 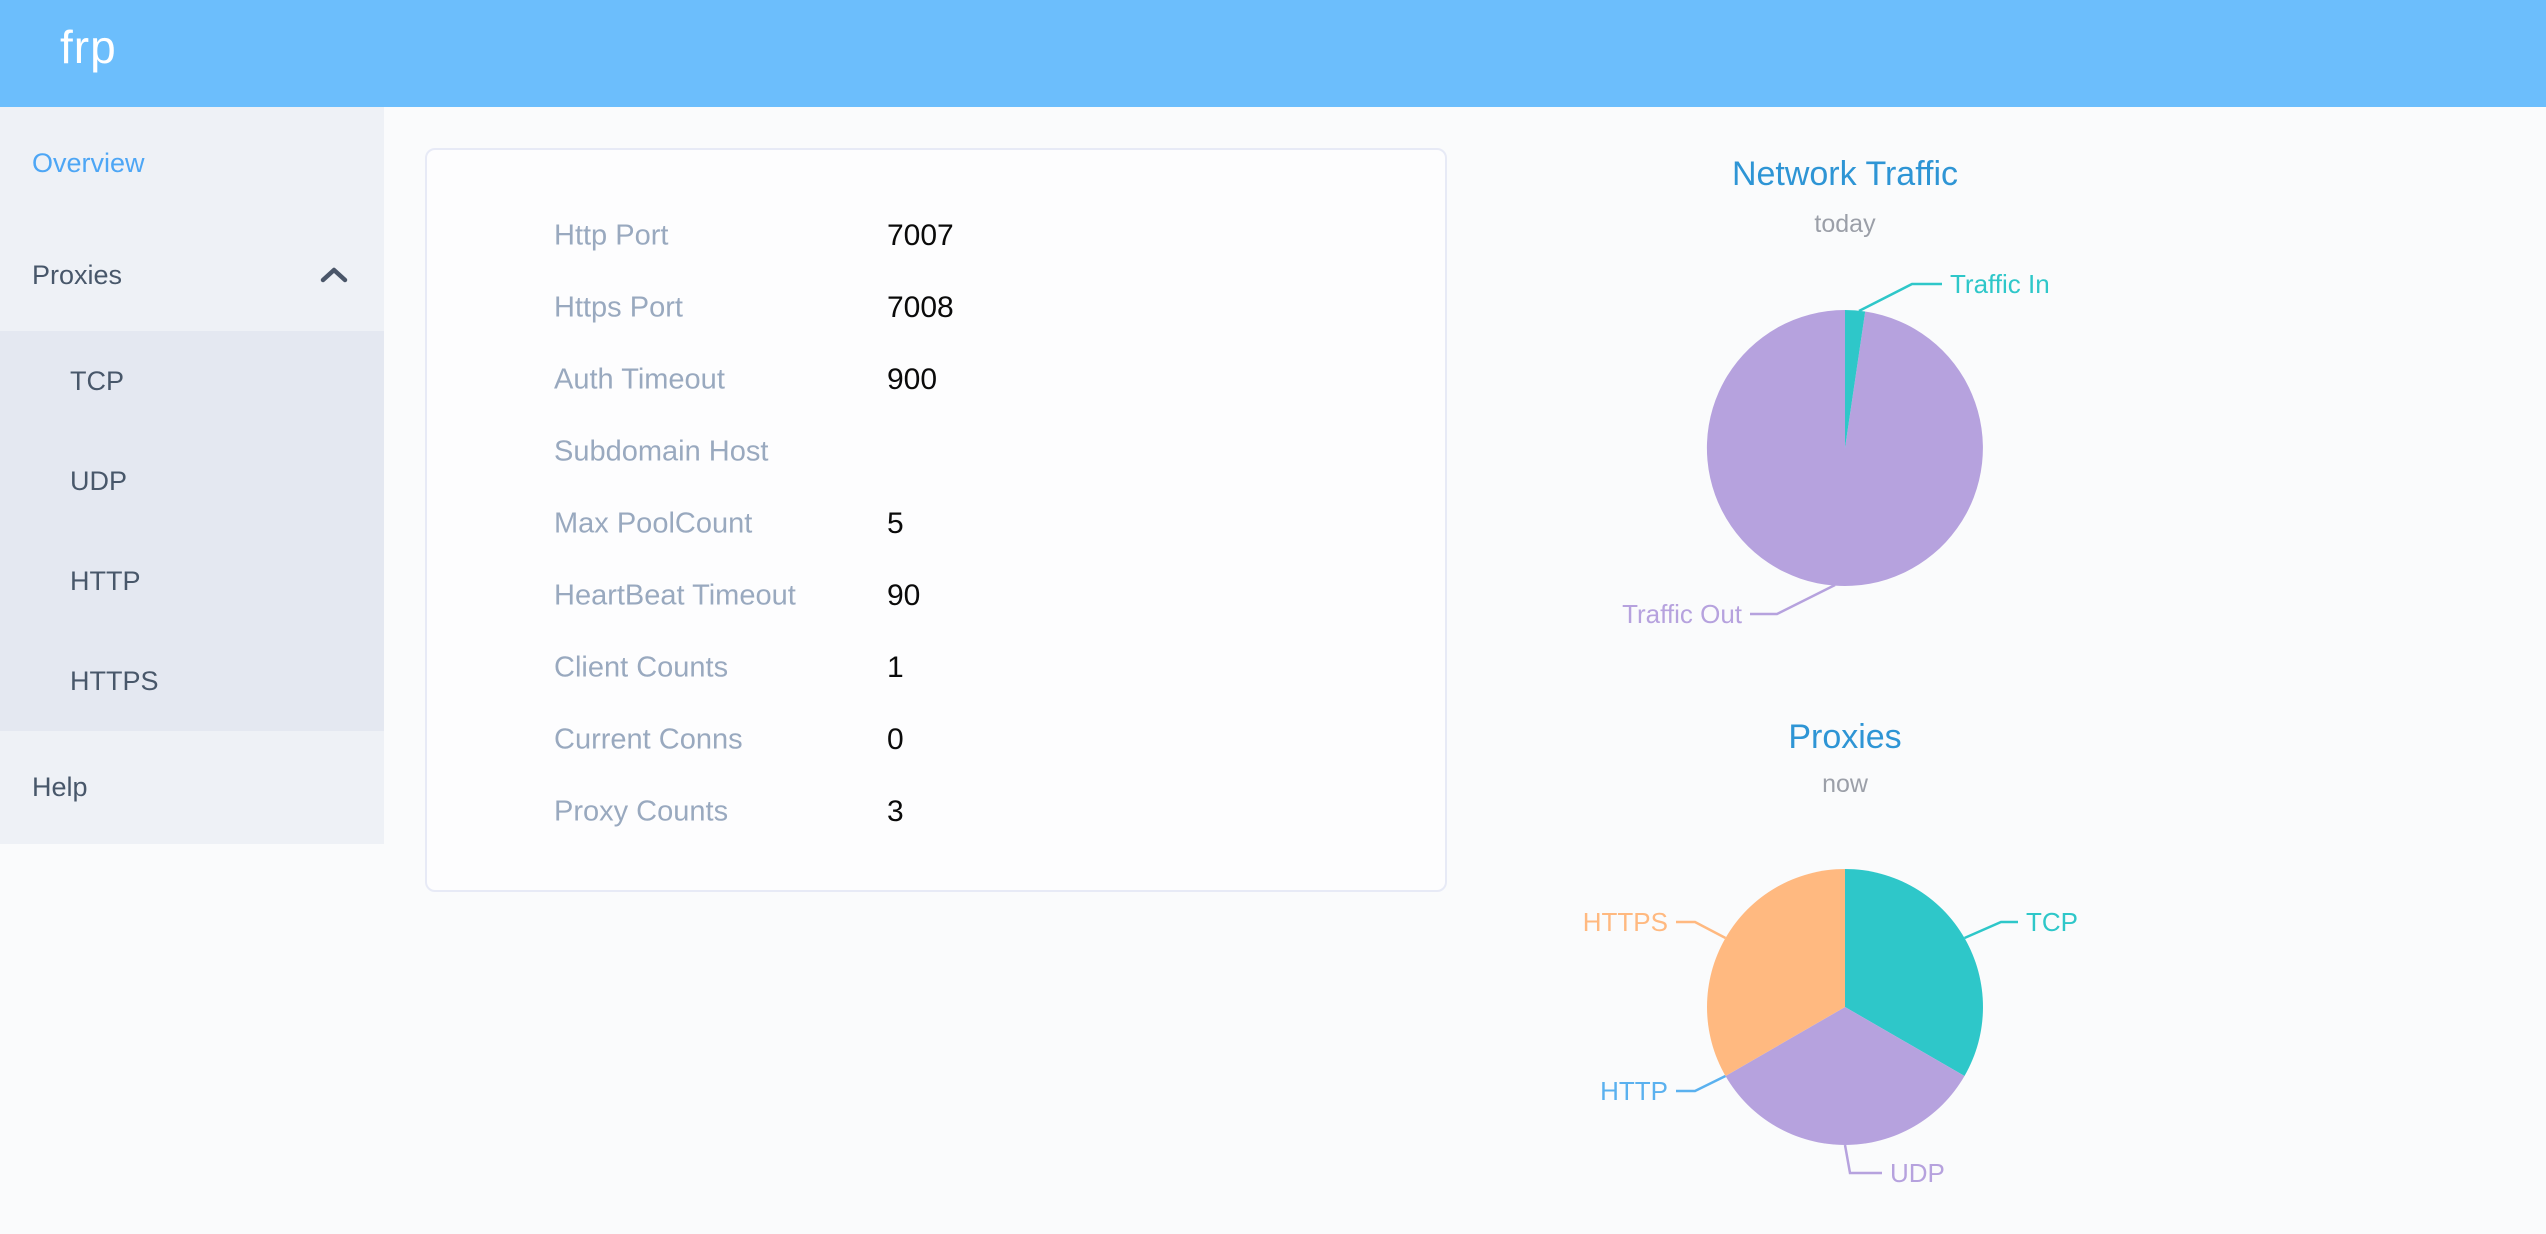 I want to click on sidebar-item-overview: Overview, so click(x=192, y=163).